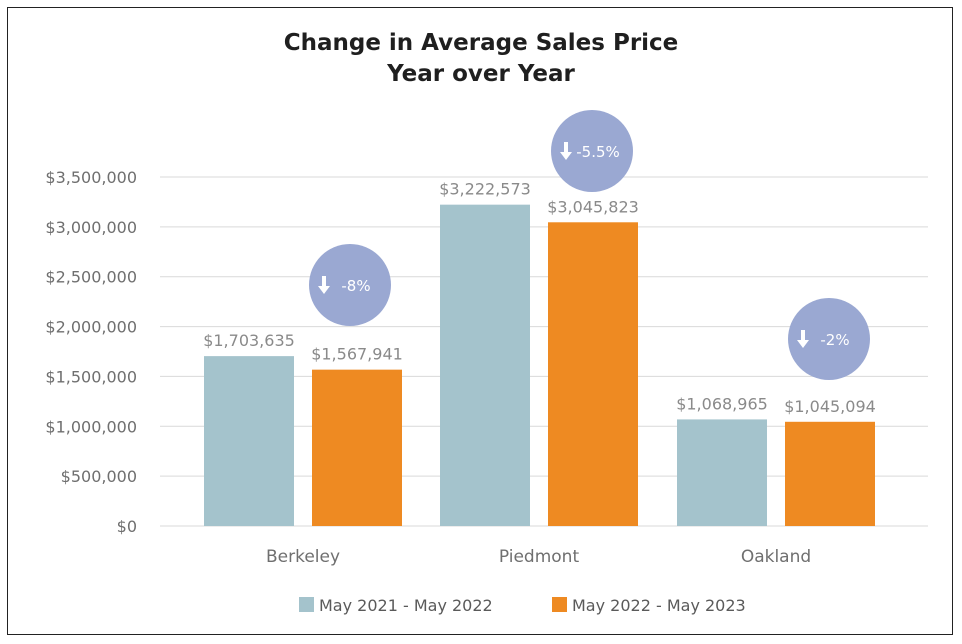  What do you see at coordinates (481, 43) in the screenshot?
I see `chart-title: Change in Average Sales Price` at bounding box center [481, 43].